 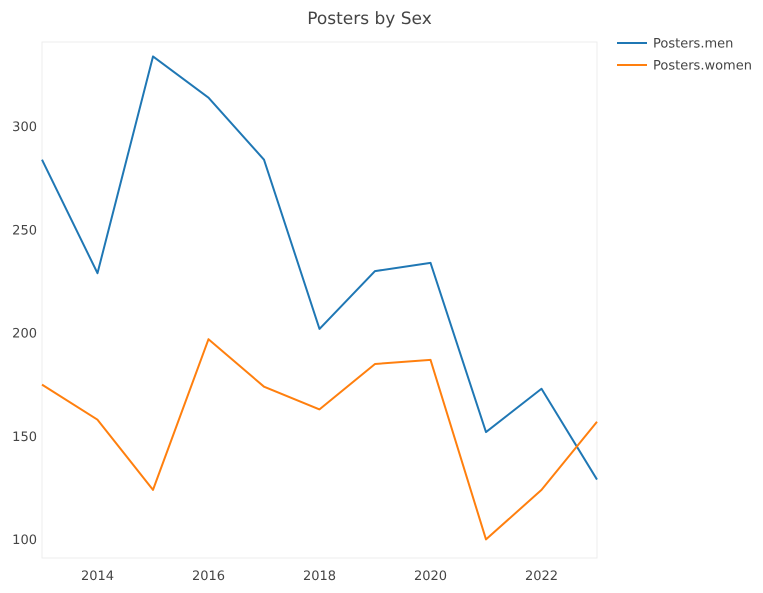 I want to click on legend-label: Posters.women, so click(x=702, y=66).